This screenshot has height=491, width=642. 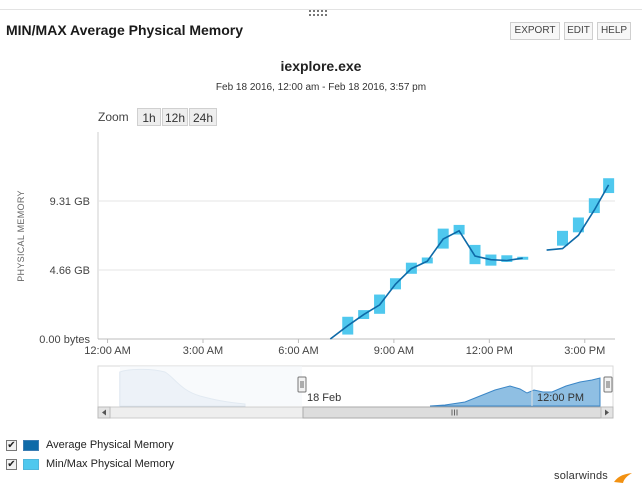 I want to click on x-tick-label: 3:00 PM, so click(x=584, y=351).